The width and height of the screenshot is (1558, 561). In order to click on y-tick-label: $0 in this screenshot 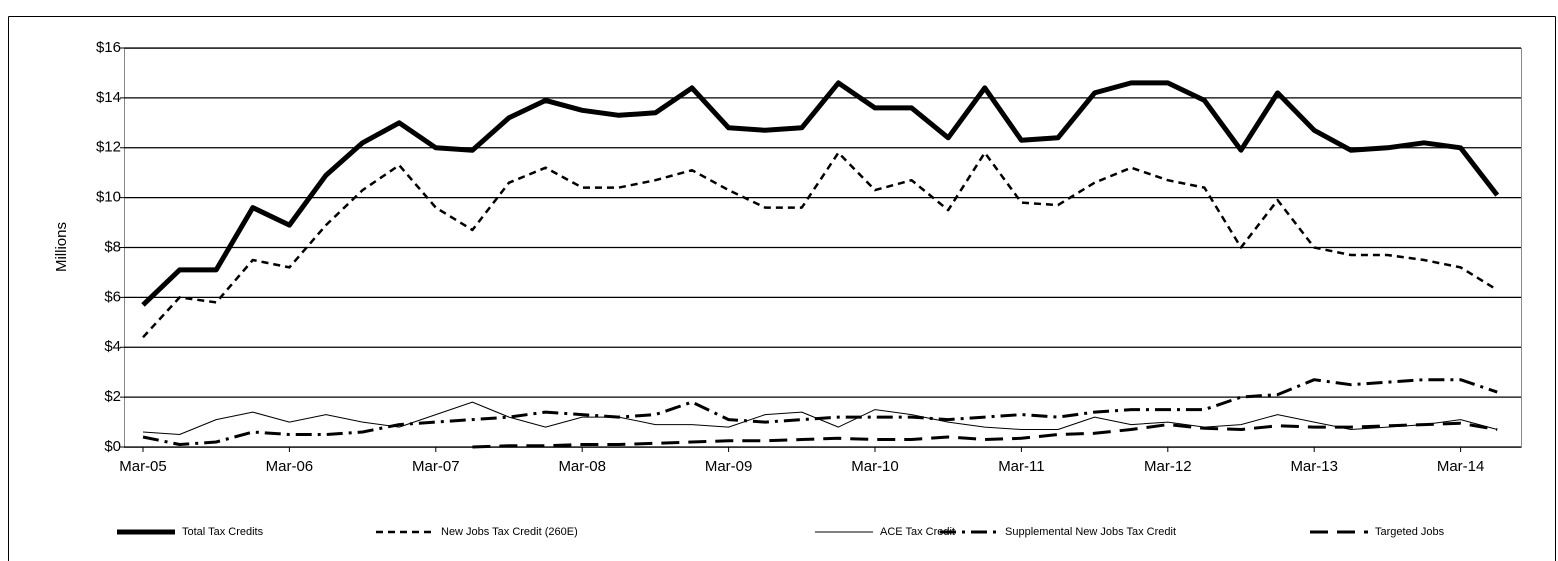, I will do `click(112, 446)`.